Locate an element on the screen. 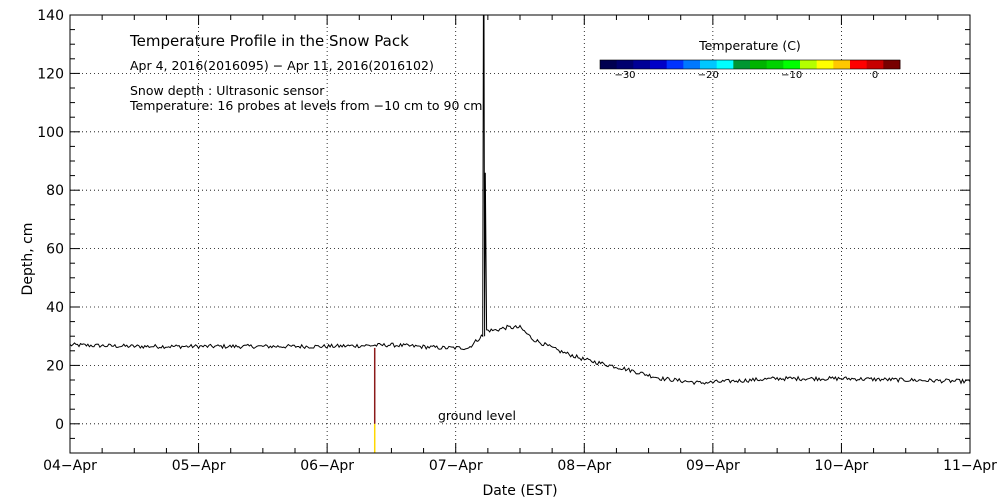 This screenshot has width=1000, height=500. y-axis-title: Depth, cm is located at coordinates (28, 259).